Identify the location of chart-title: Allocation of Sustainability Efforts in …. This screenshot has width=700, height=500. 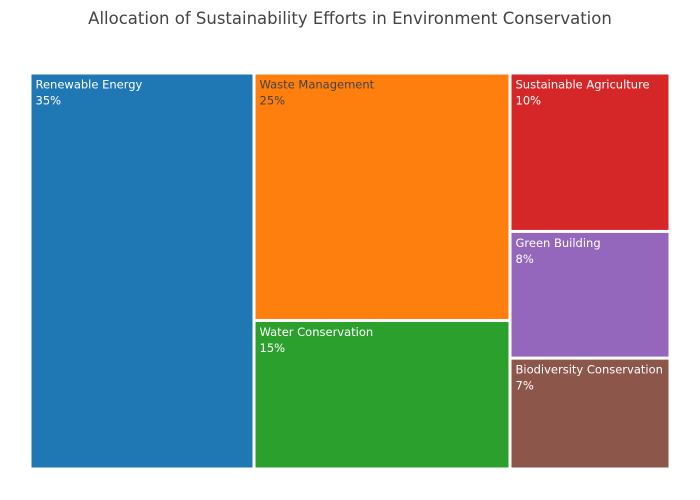
(350, 18).